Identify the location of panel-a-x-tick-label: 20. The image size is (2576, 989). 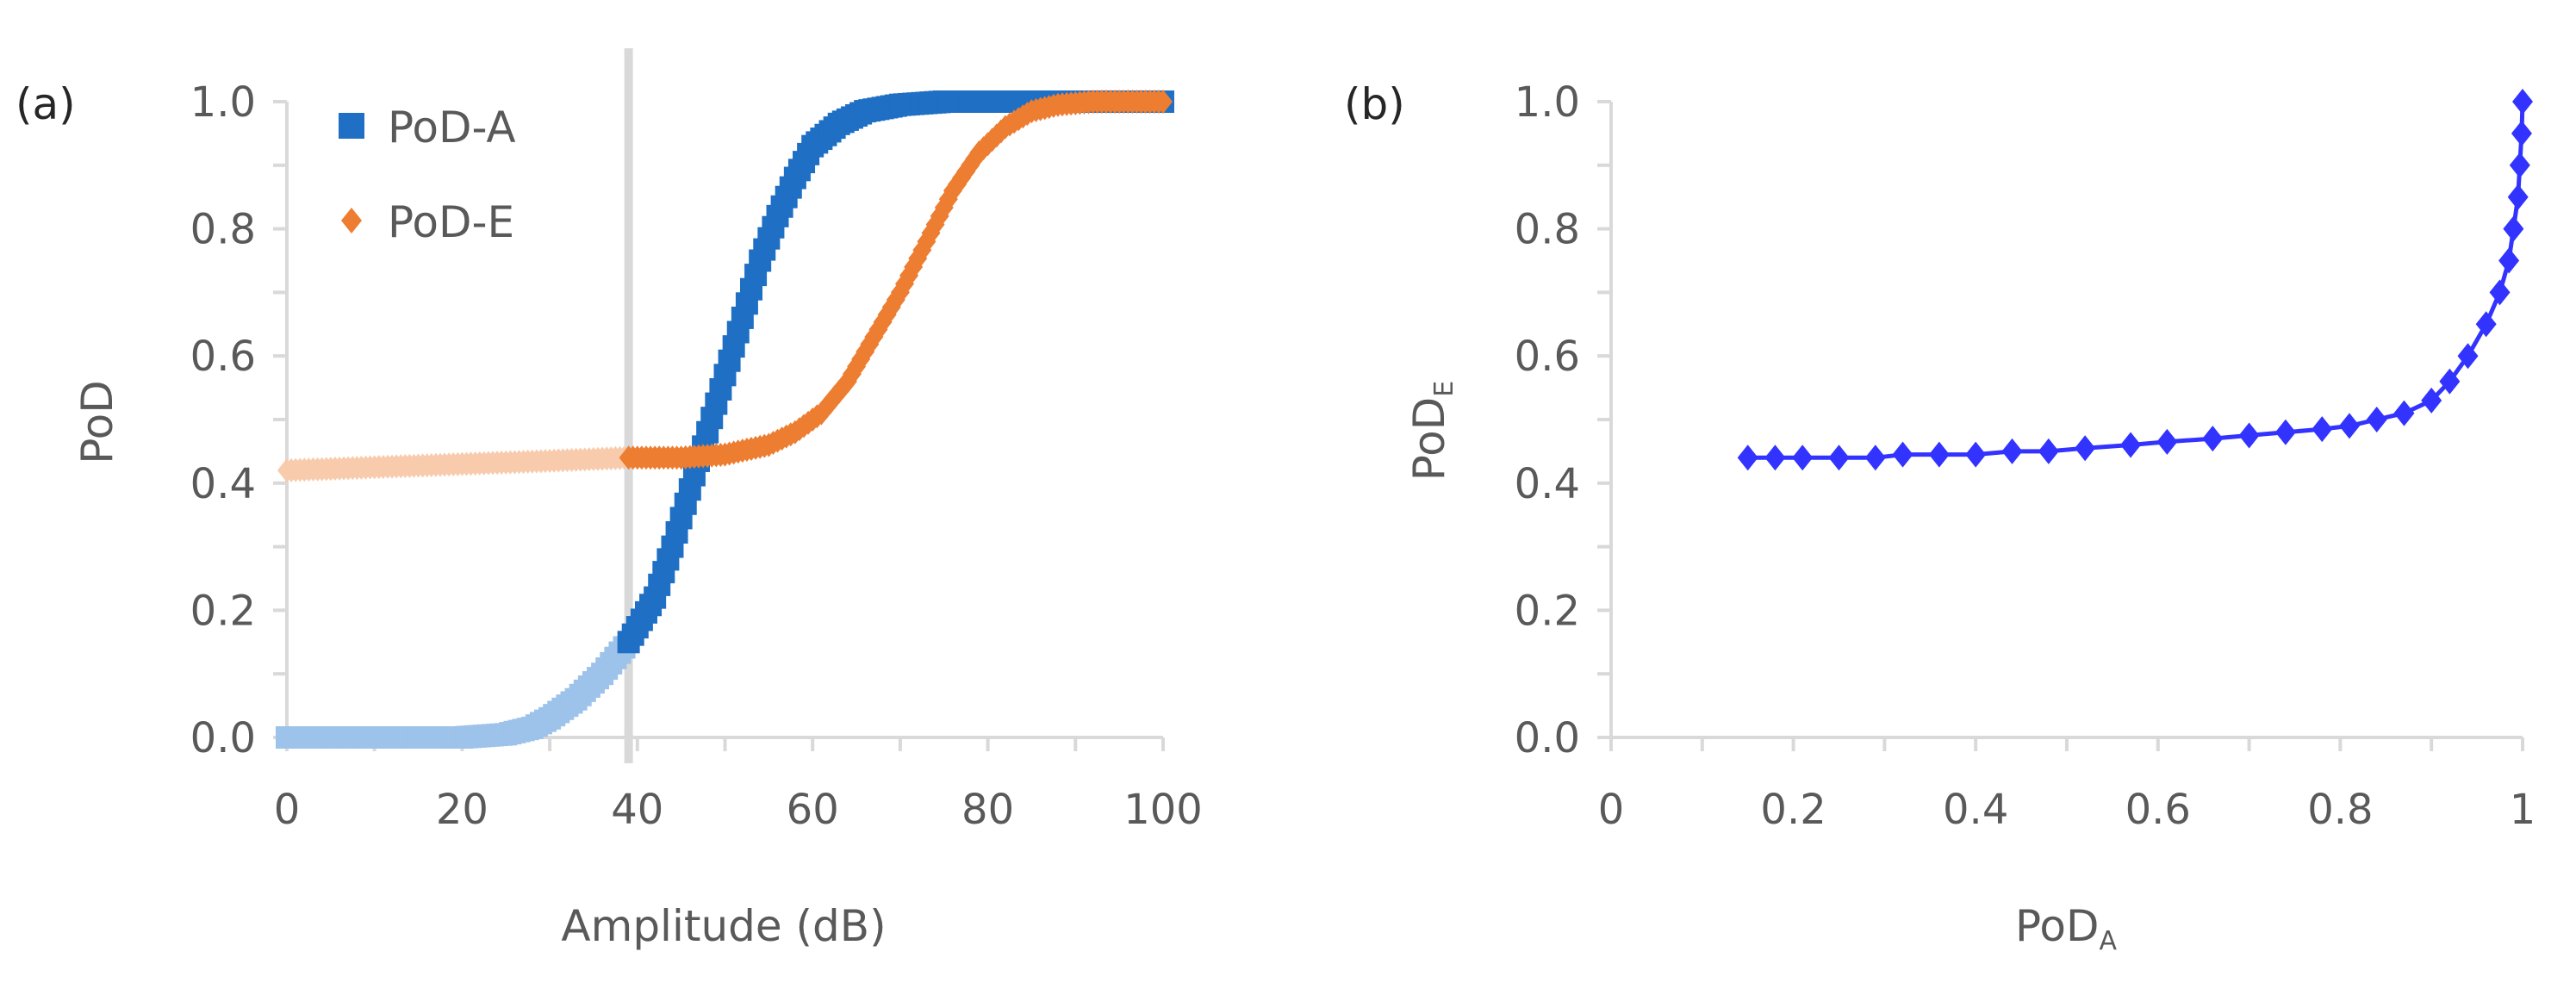
(462, 810).